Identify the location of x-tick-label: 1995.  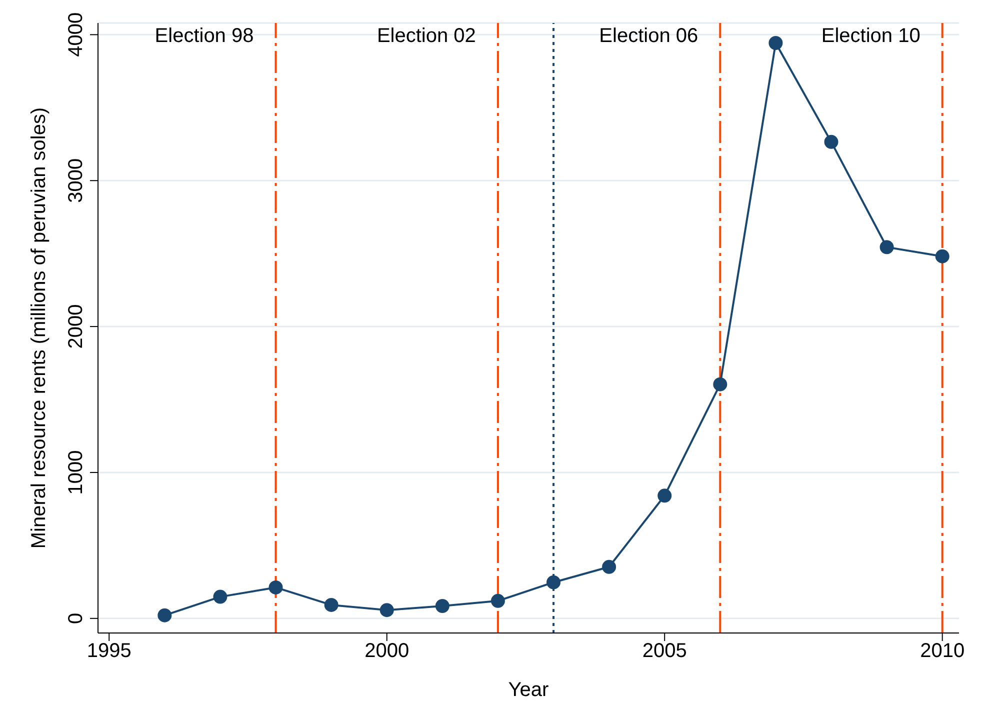
(109, 651).